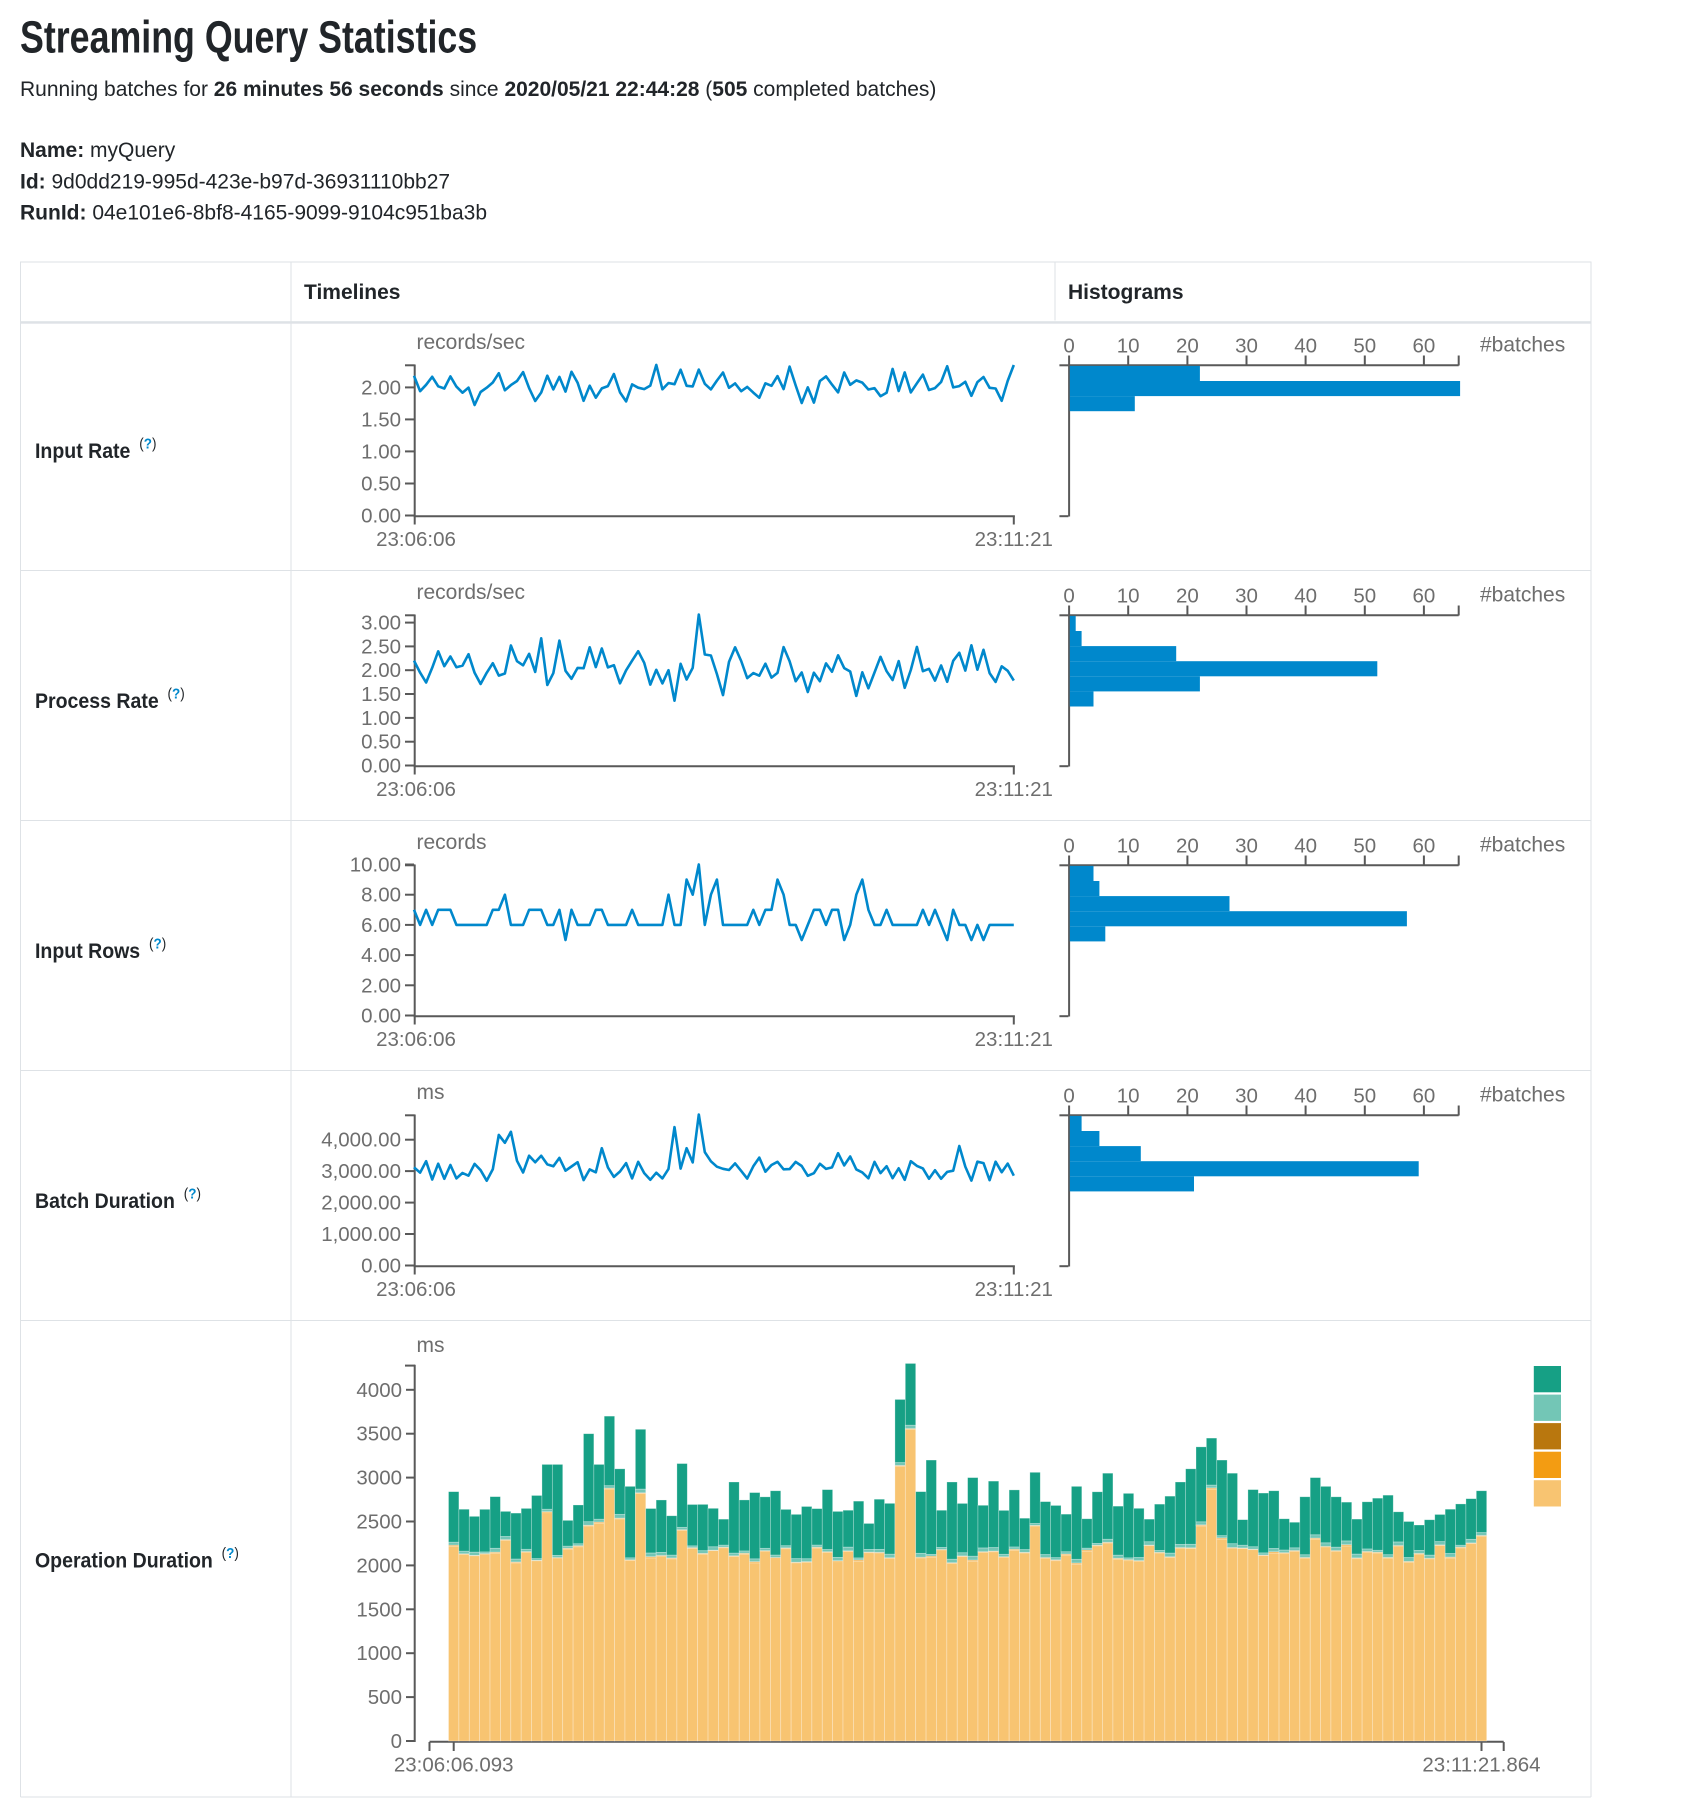 This screenshot has height=1820, width=1693. What do you see at coordinates (379, 1609) in the screenshot?
I see `svg-text: 1500` at bounding box center [379, 1609].